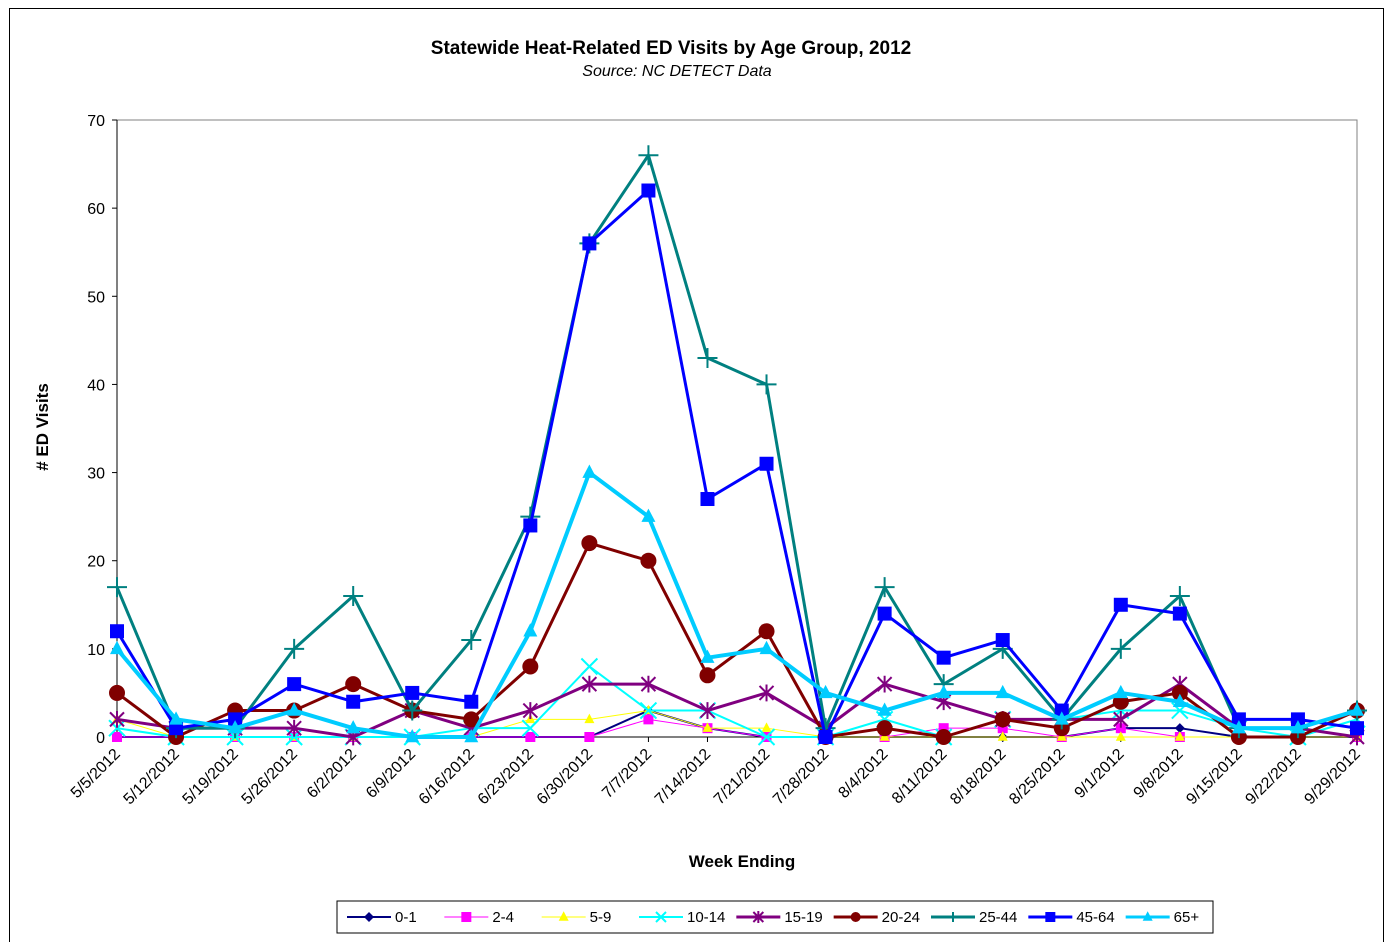  I want to click on legend-label: 0-1, so click(406, 917).